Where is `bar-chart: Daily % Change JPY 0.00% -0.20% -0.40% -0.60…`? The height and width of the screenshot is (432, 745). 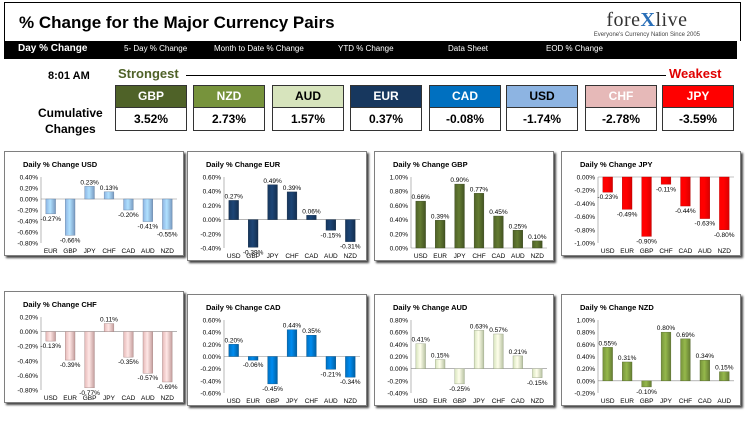
bar-chart: Daily % Change JPY 0.00% -0.20% -0.40% -0.60… is located at coordinates (654, 207).